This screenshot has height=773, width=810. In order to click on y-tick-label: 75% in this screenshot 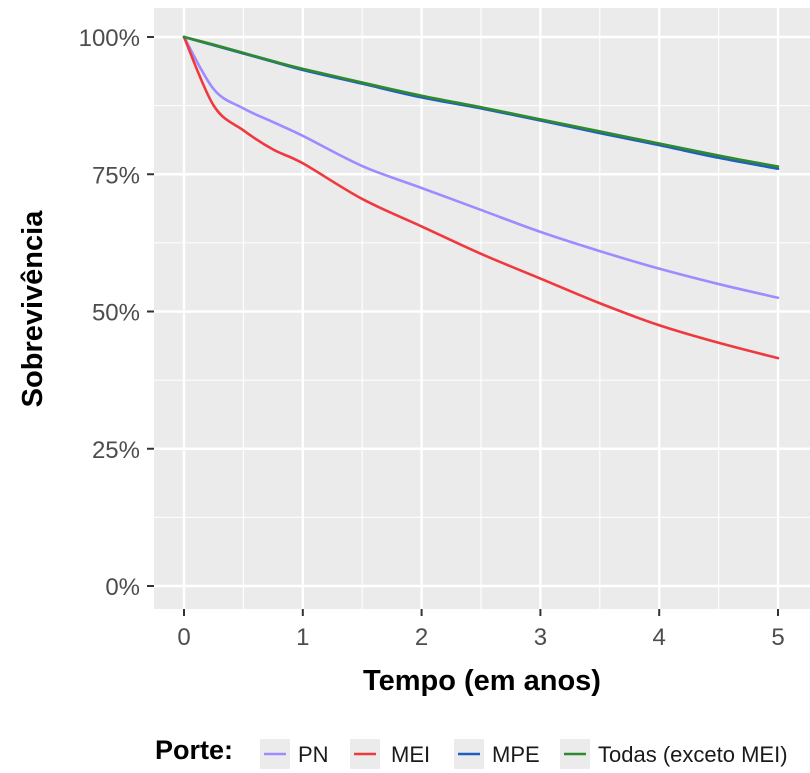, I will do `click(116, 175)`.